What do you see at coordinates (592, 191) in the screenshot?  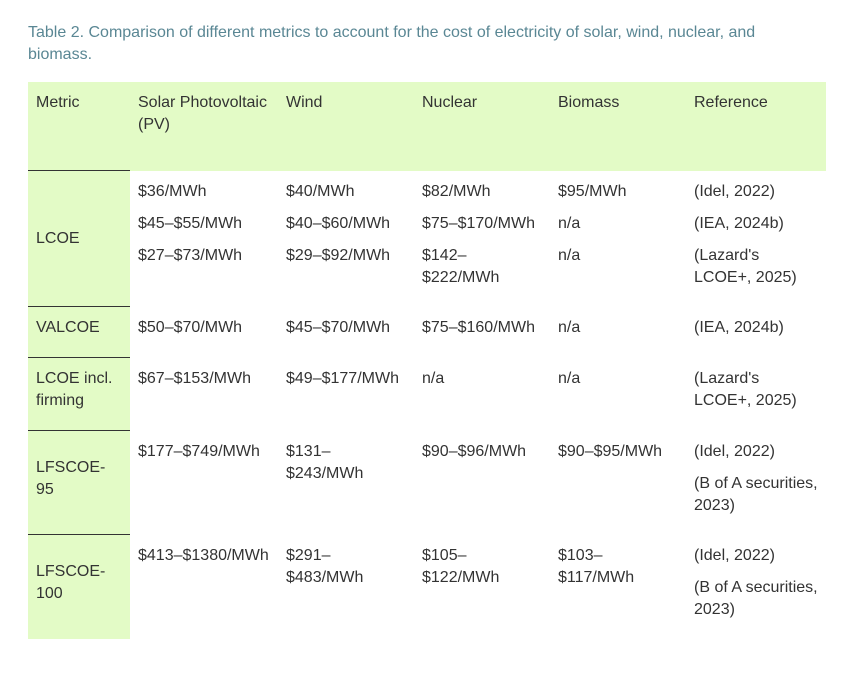 I see `value-cell: $95/MWh` at bounding box center [592, 191].